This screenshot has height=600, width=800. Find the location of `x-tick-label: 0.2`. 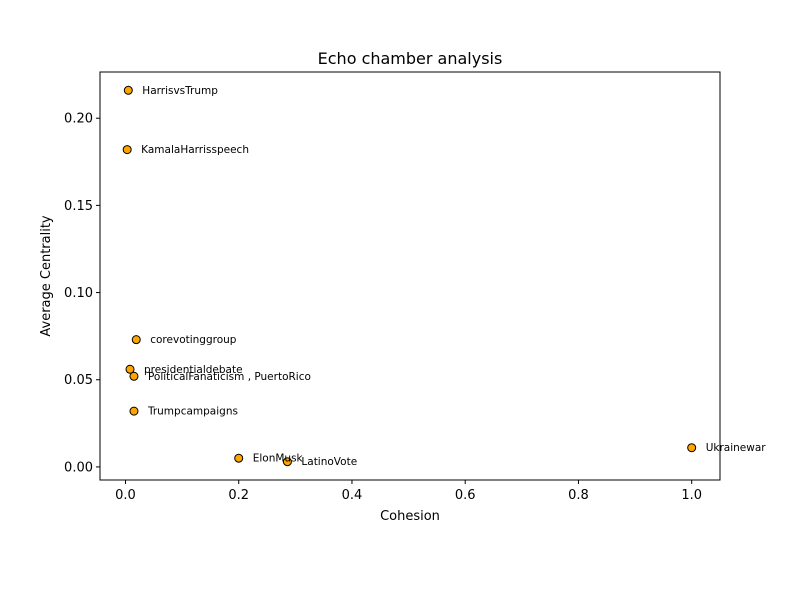

x-tick-label: 0.2 is located at coordinates (238, 495).